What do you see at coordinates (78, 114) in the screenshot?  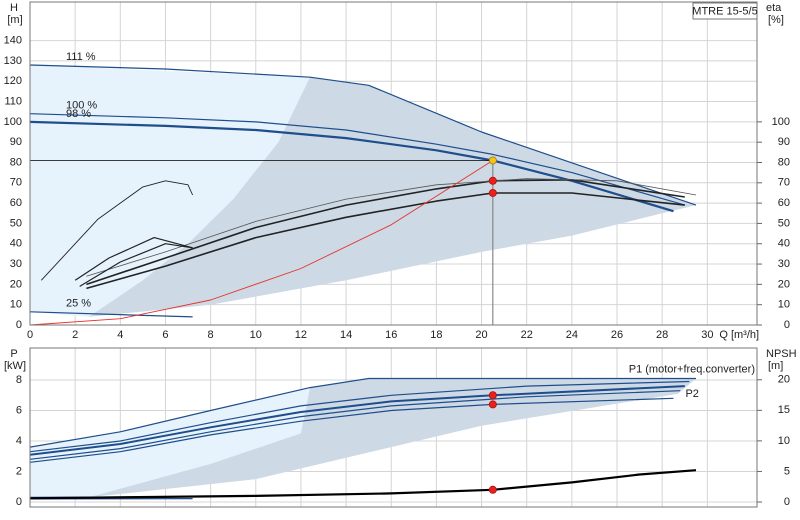 I see `curve-label: 98 %` at bounding box center [78, 114].